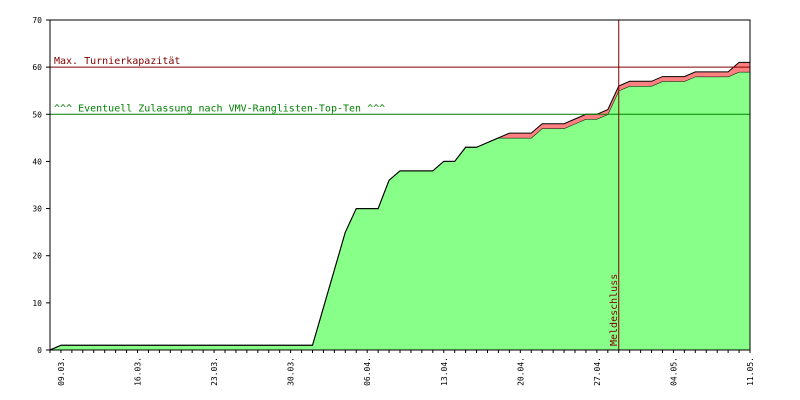 The height and width of the screenshot is (400, 800). What do you see at coordinates (520, 371) in the screenshot?
I see `x-tick-label: 20.04.` at bounding box center [520, 371].